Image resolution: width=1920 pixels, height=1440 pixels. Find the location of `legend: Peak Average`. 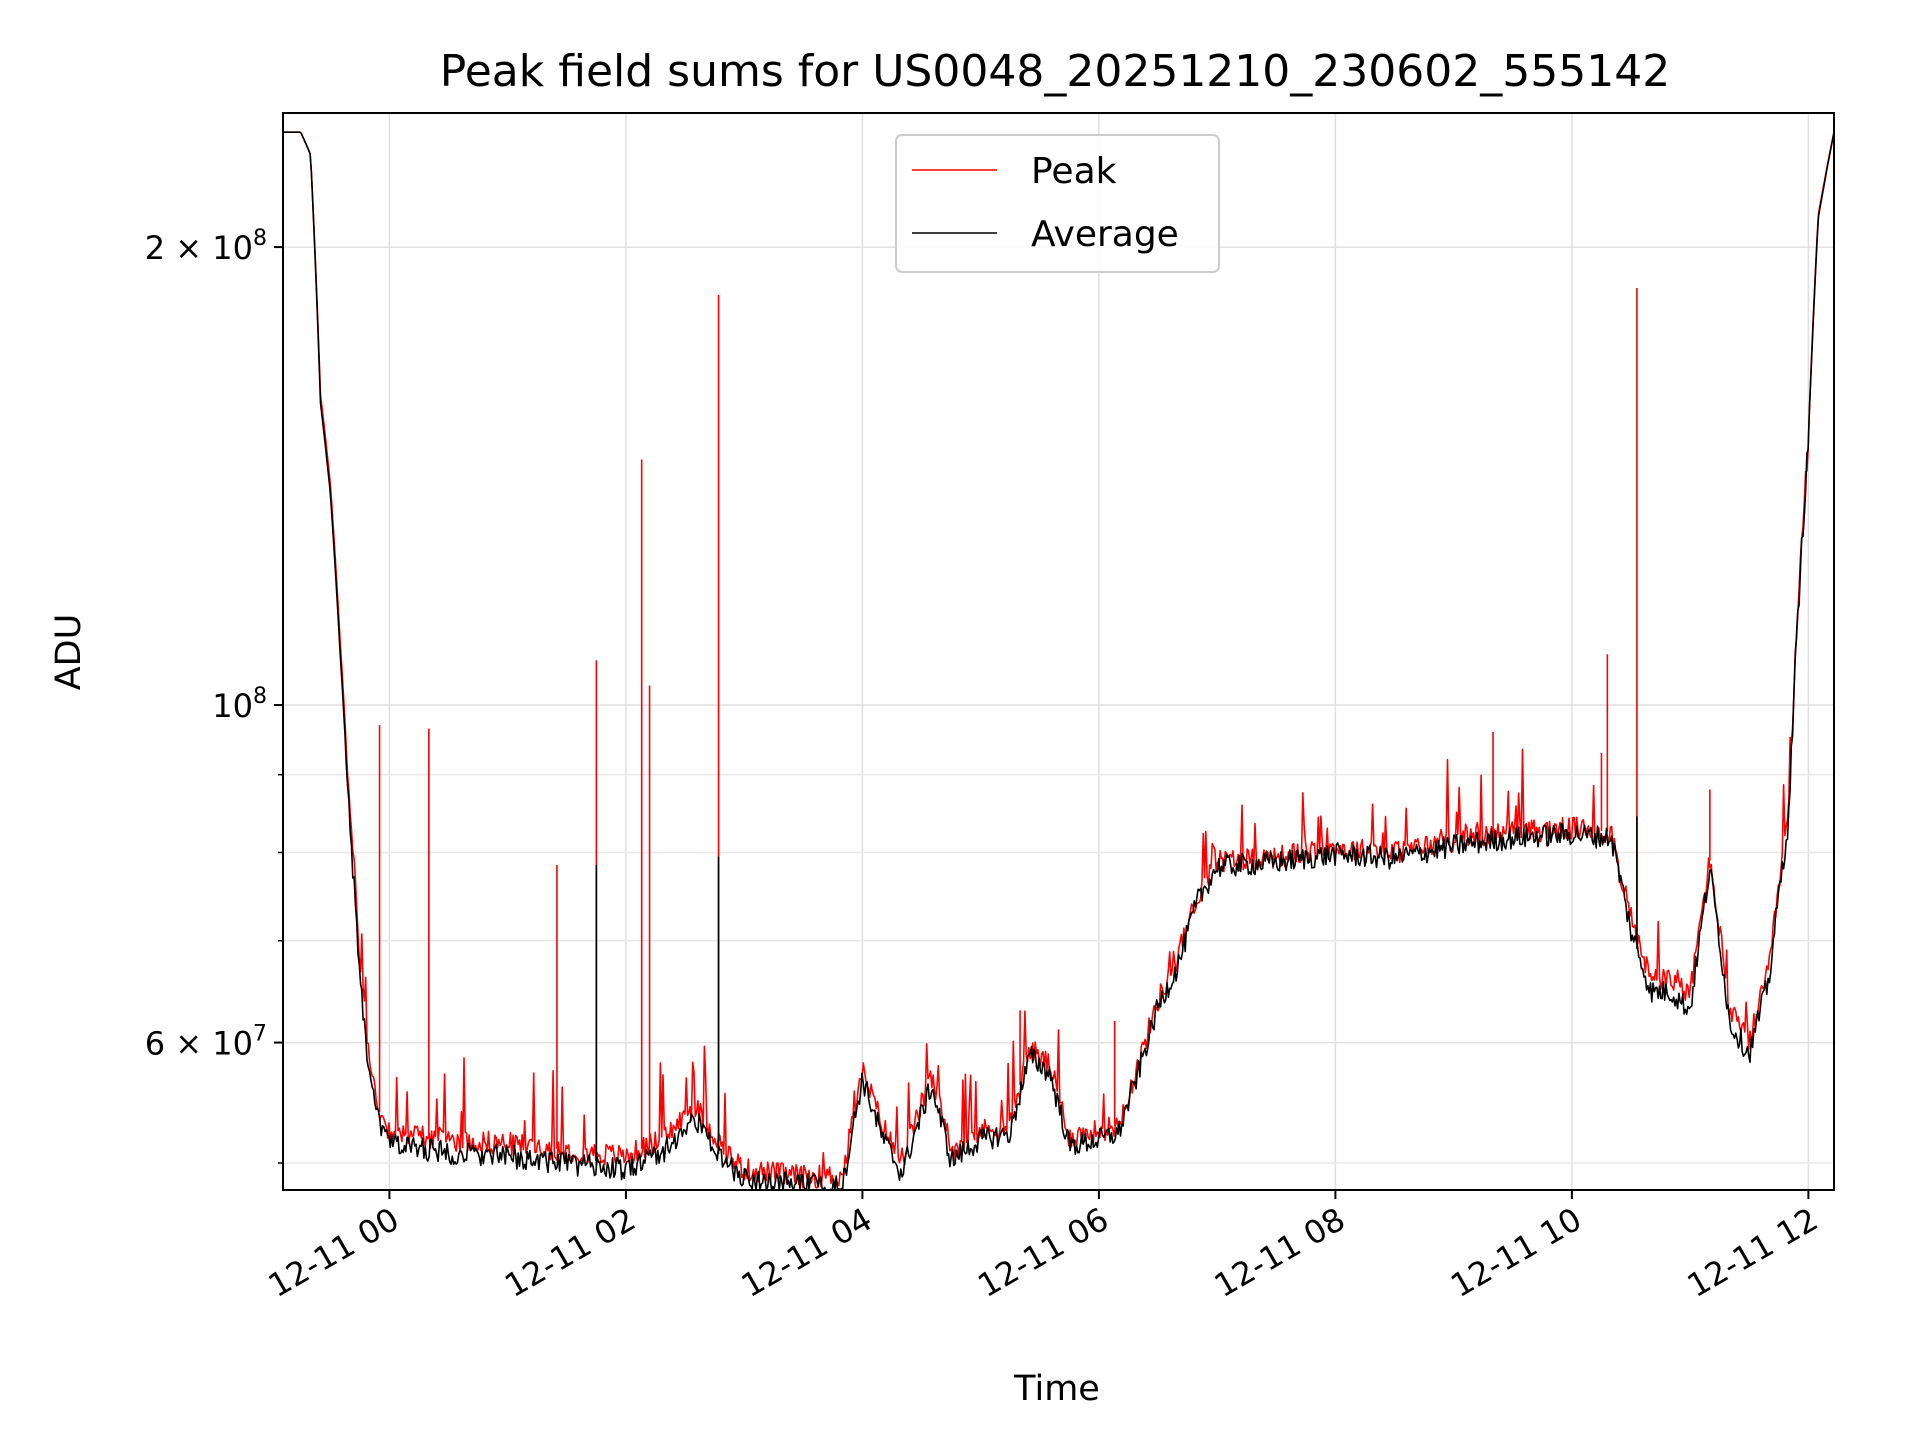

legend: Peak Average is located at coordinates (1057, 203).